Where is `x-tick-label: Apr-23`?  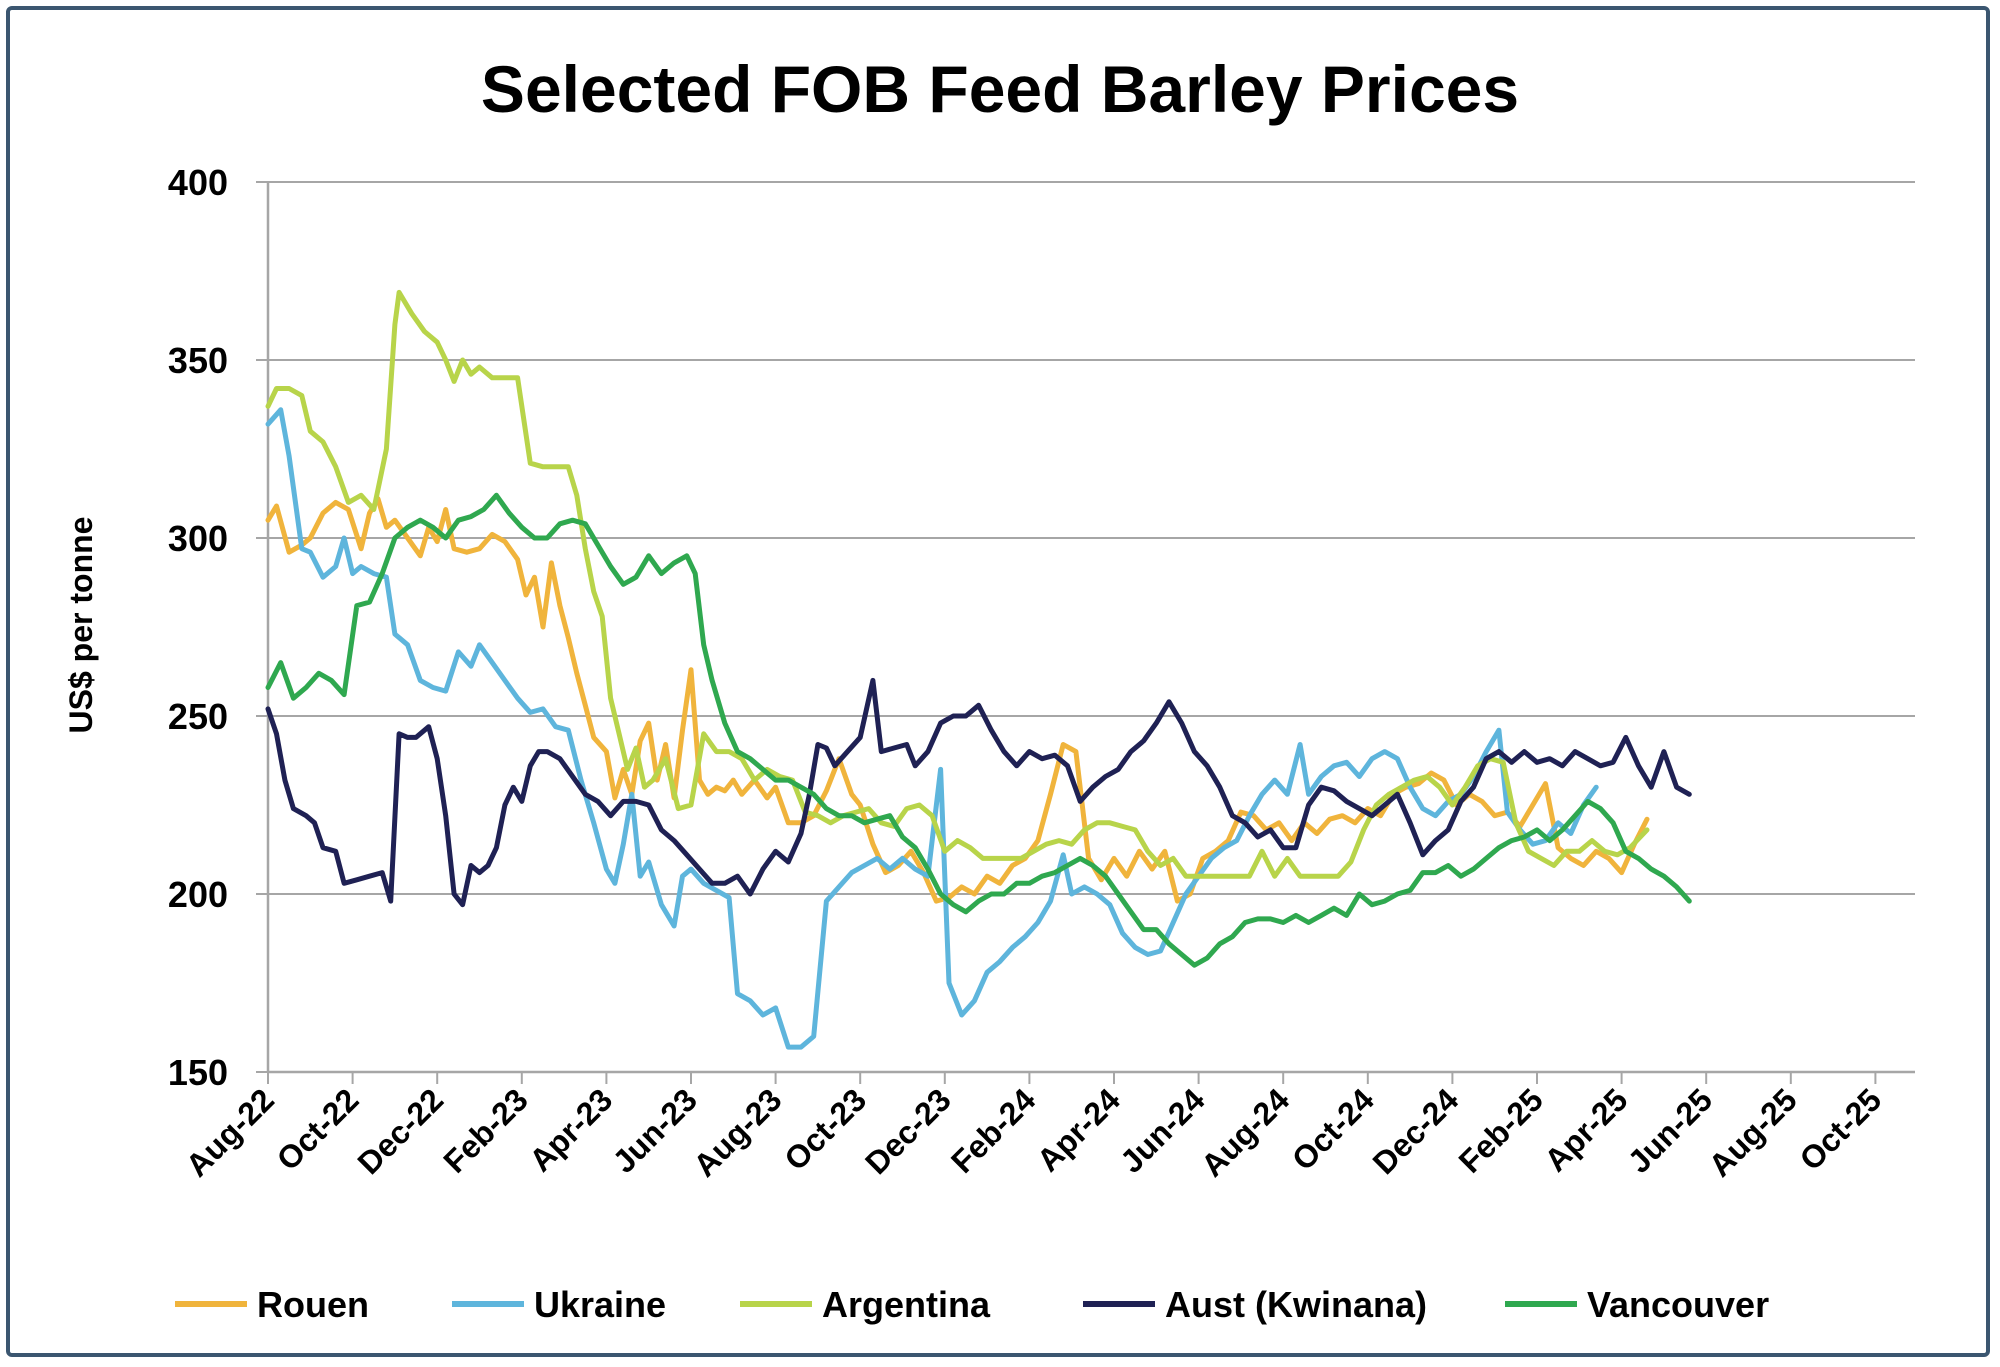 x-tick-label: Apr-23 is located at coordinates (570, 1129).